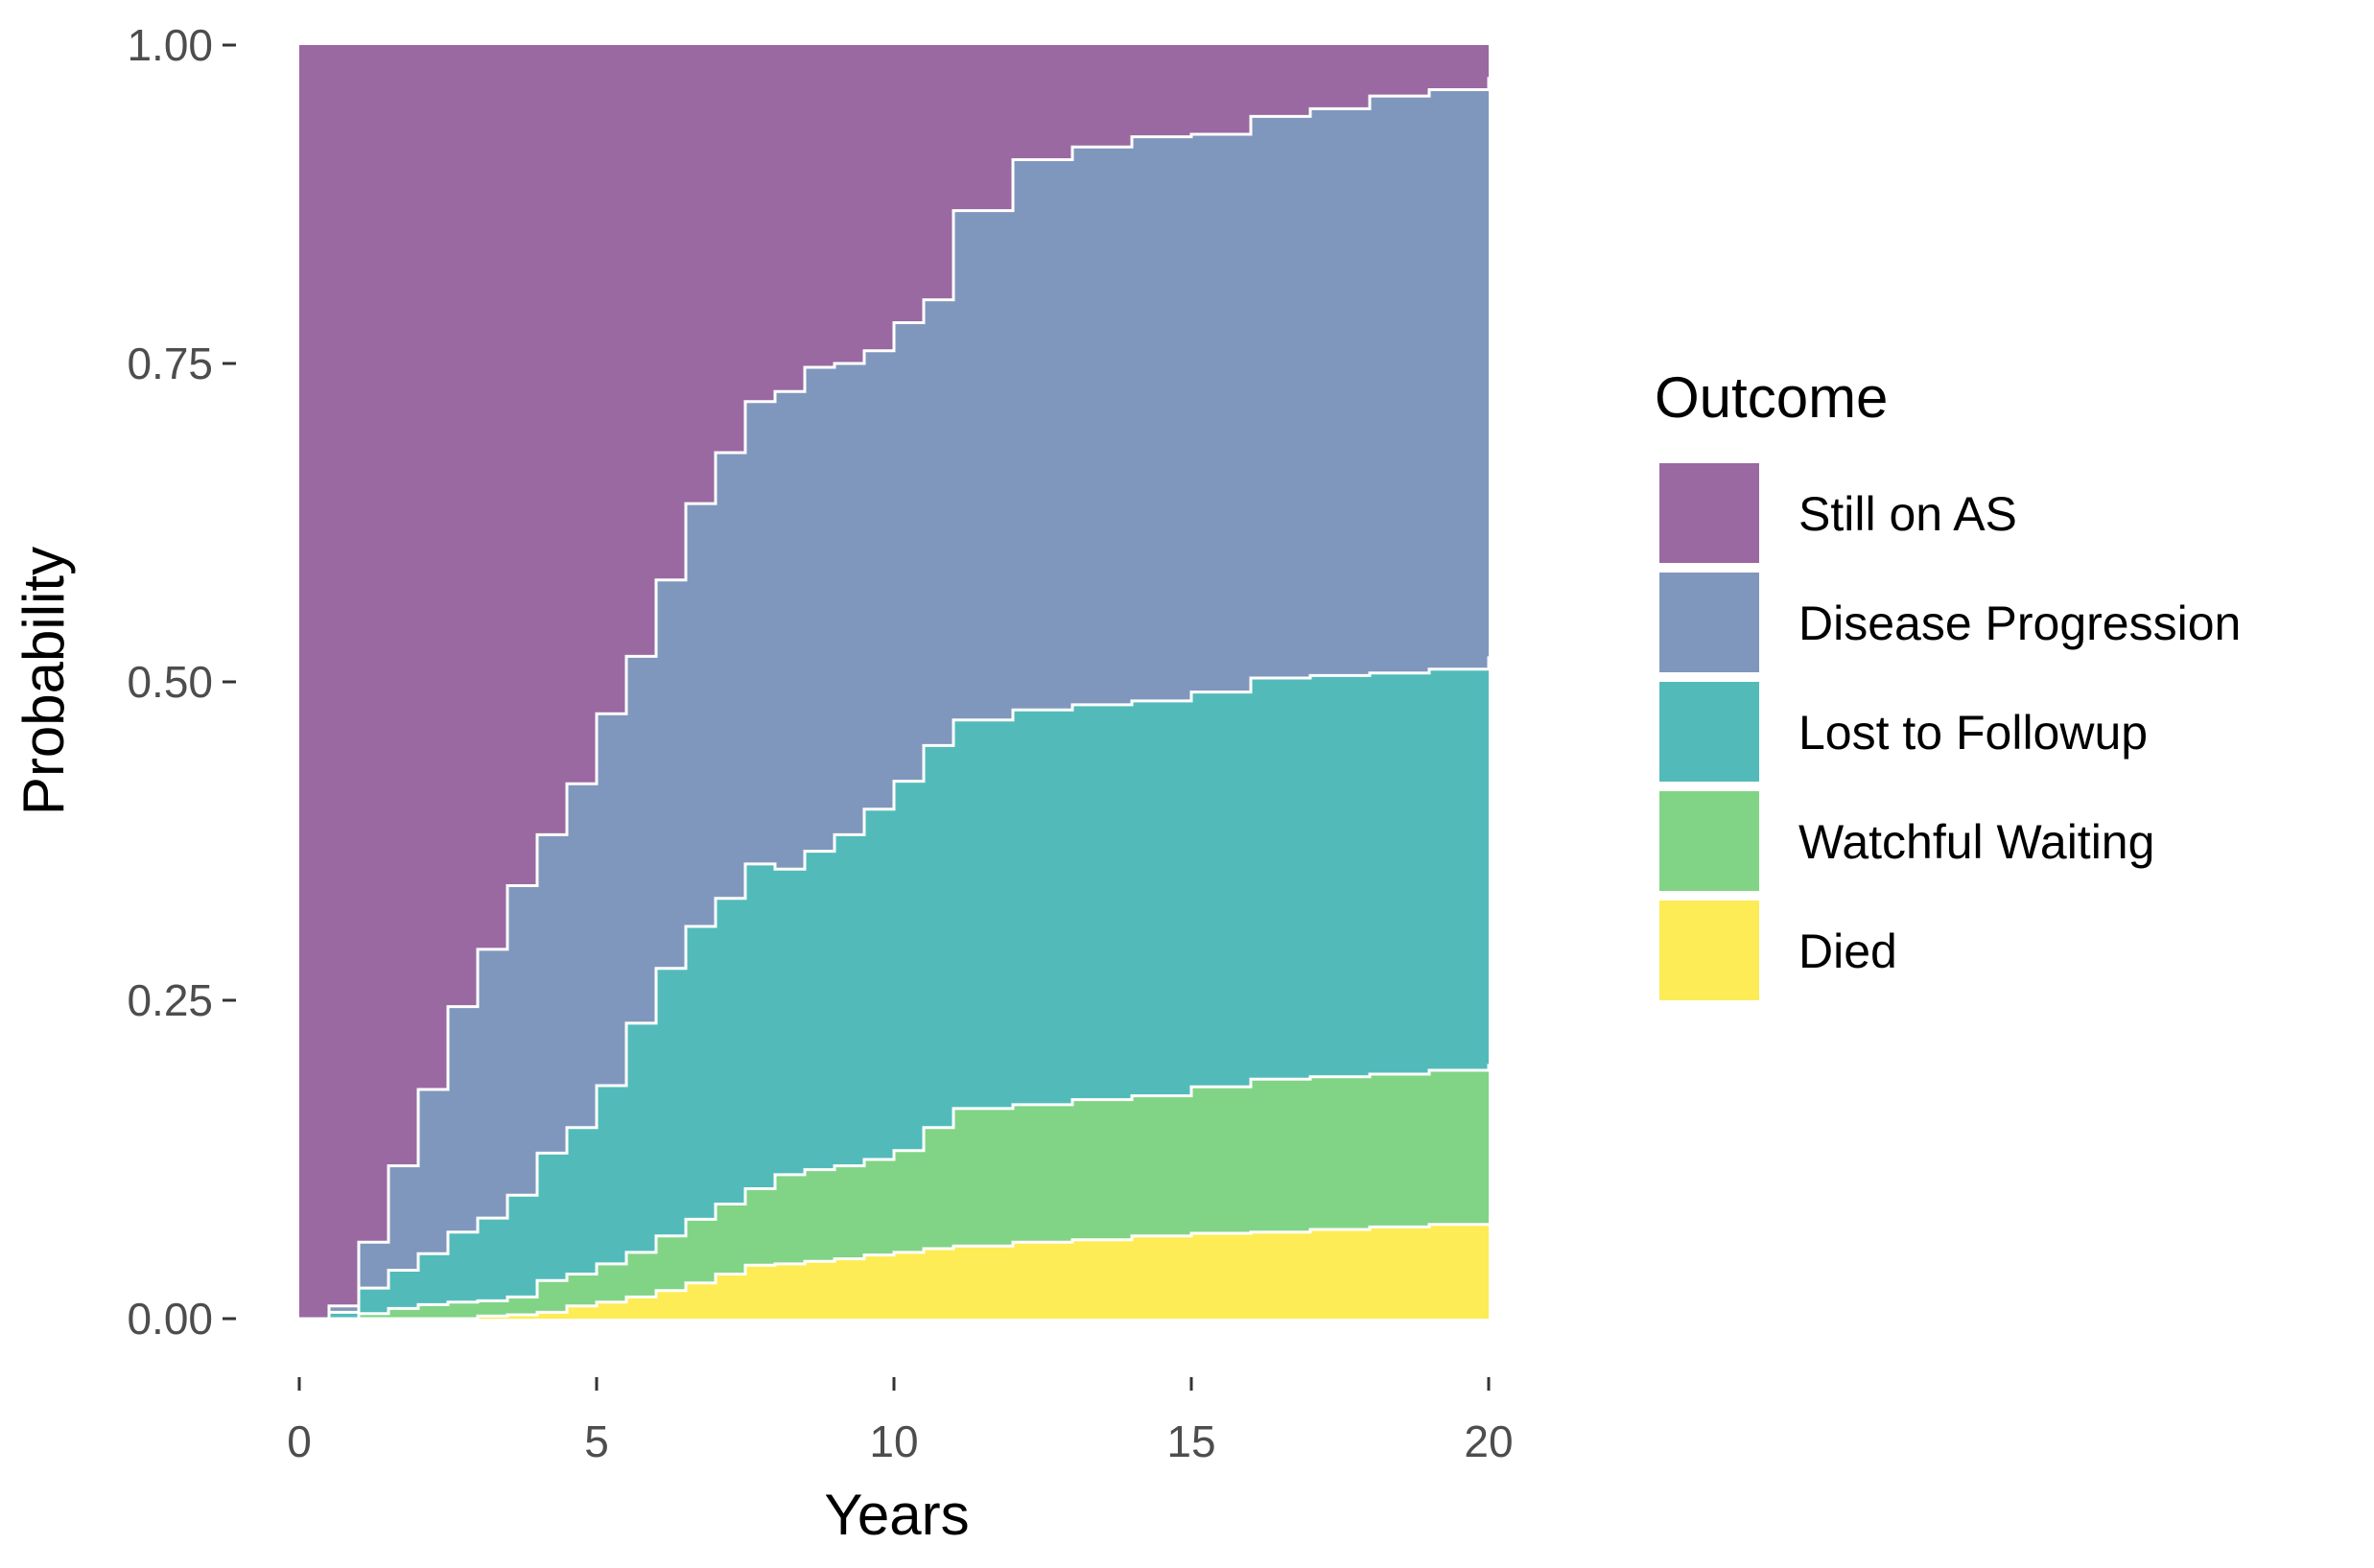 The height and width of the screenshot is (1568, 2374). Describe the element at coordinates (1973, 733) in the screenshot. I see `legend-label: Lost to Followup` at that location.